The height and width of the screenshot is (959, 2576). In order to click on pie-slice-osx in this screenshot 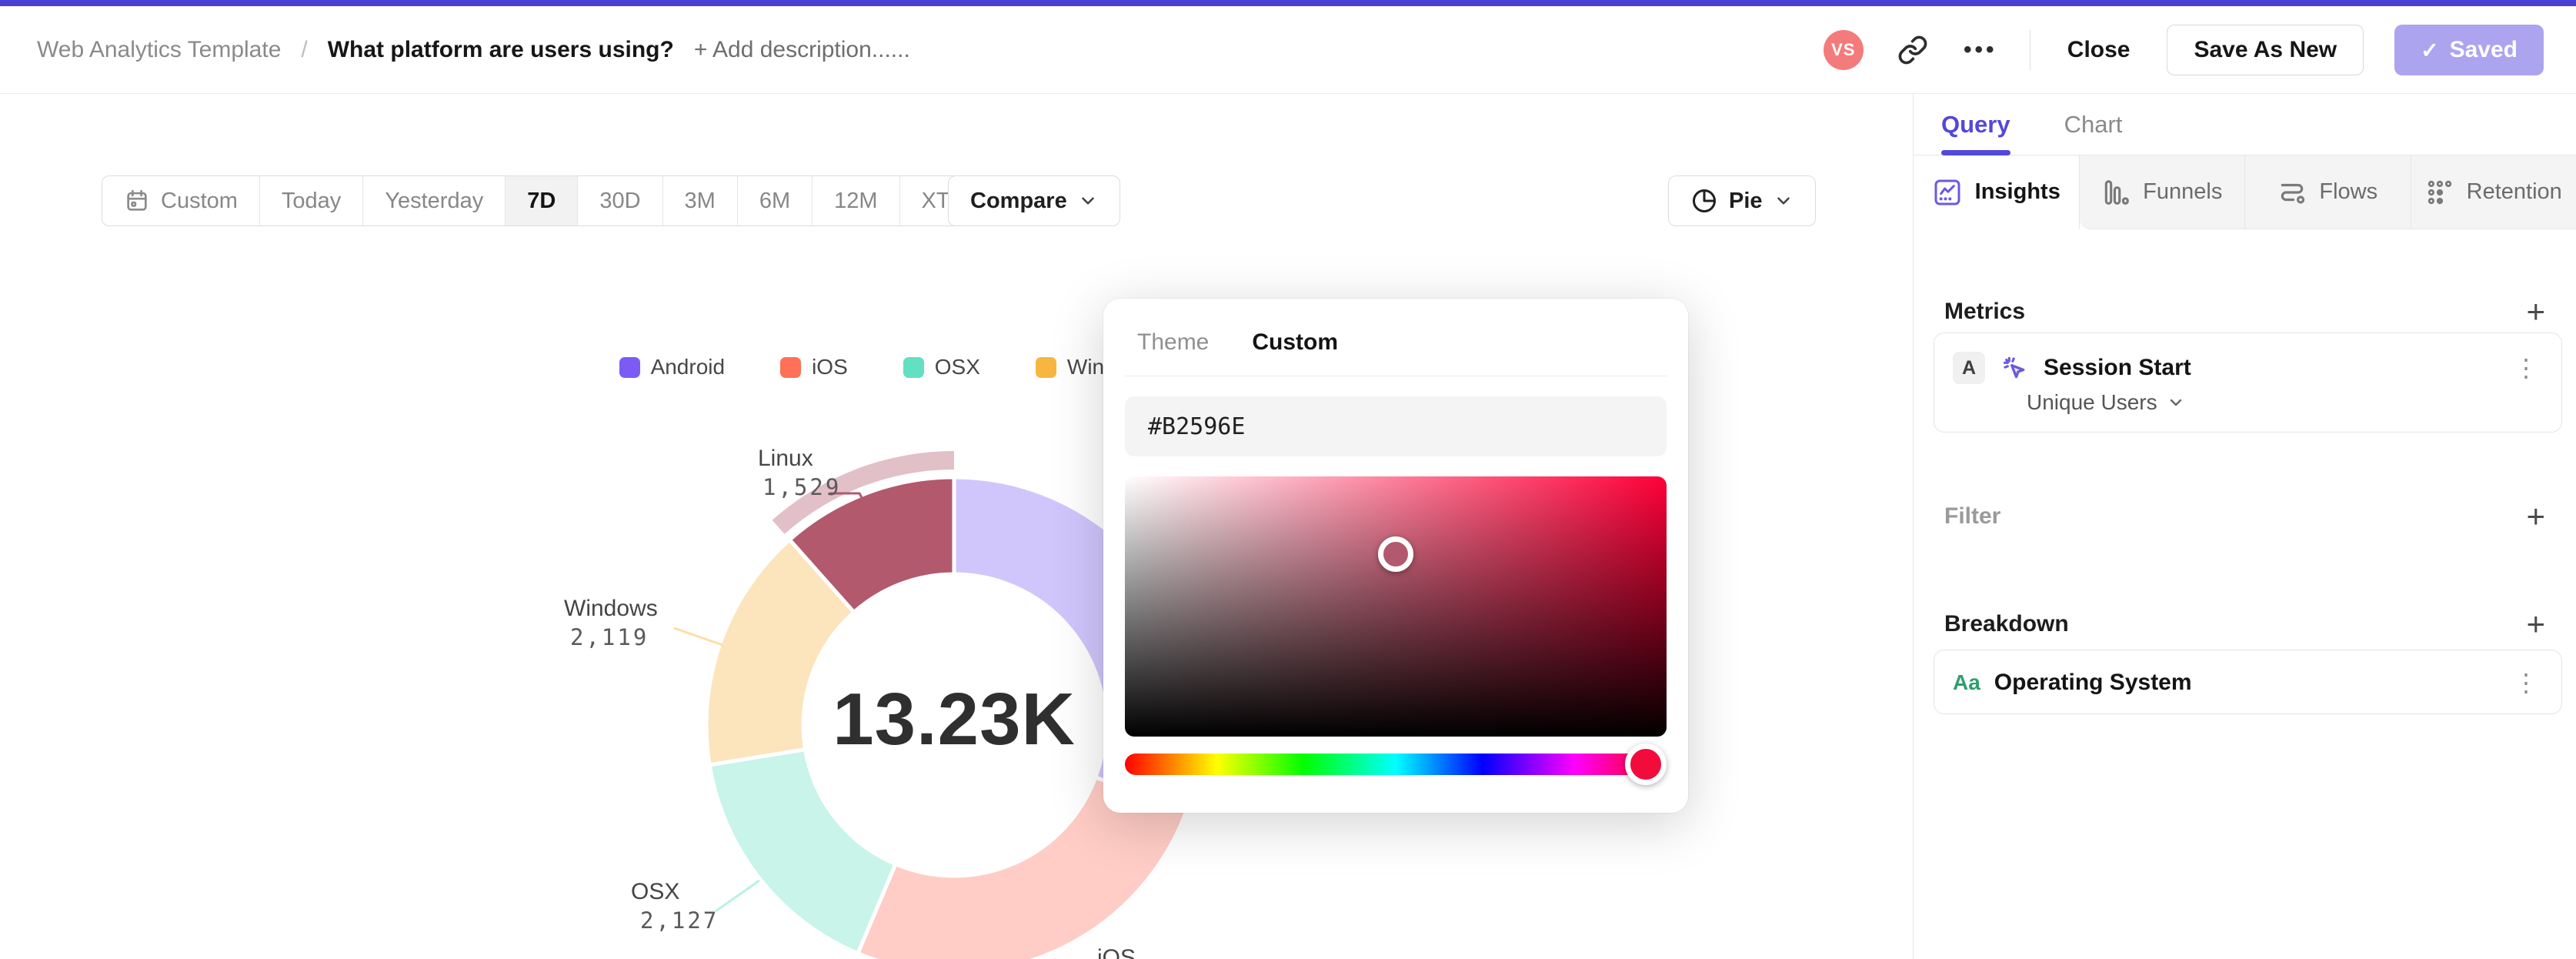, I will do `click(803, 851)`.